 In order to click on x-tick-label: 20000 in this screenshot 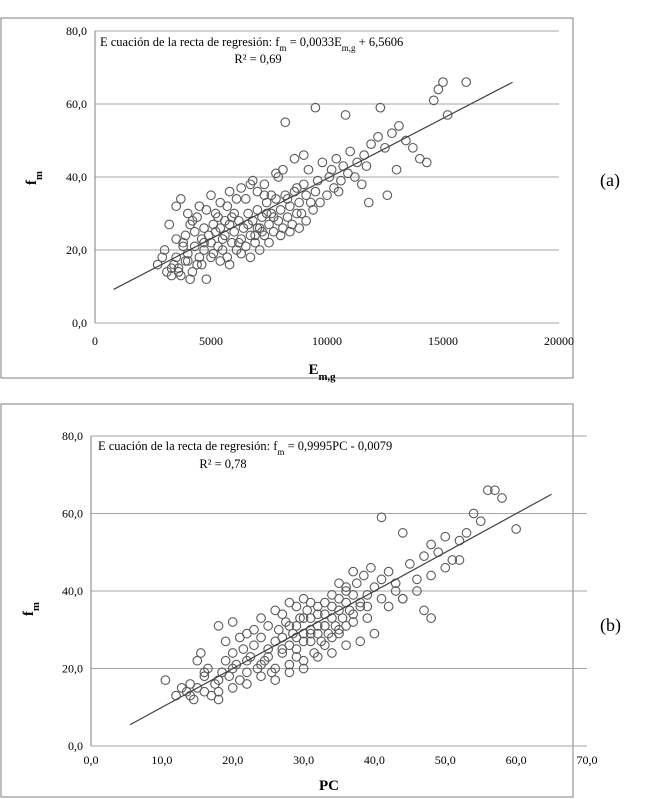, I will do `click(559, 341)`.